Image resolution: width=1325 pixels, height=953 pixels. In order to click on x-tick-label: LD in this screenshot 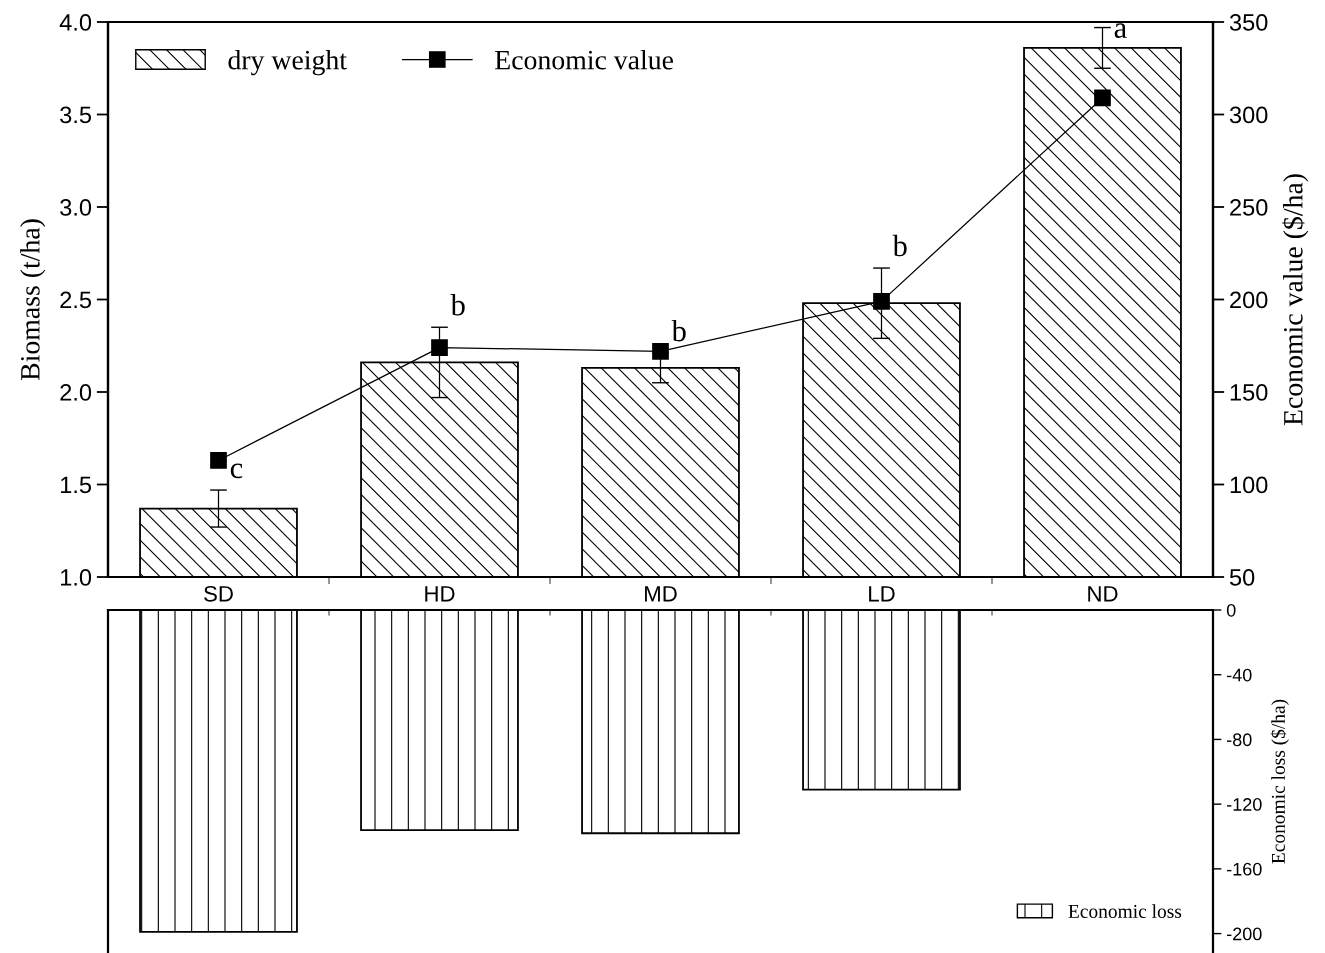, I will do `click(882, 594)`.